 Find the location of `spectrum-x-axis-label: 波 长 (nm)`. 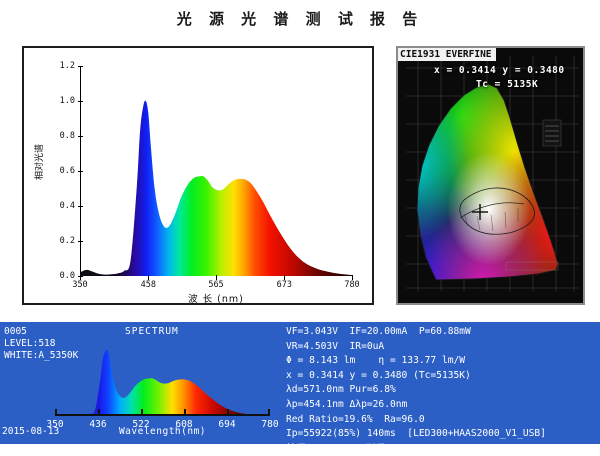

spectrum-x-axis-label: 波 长 (nm) is located at coordinates (216, 299).